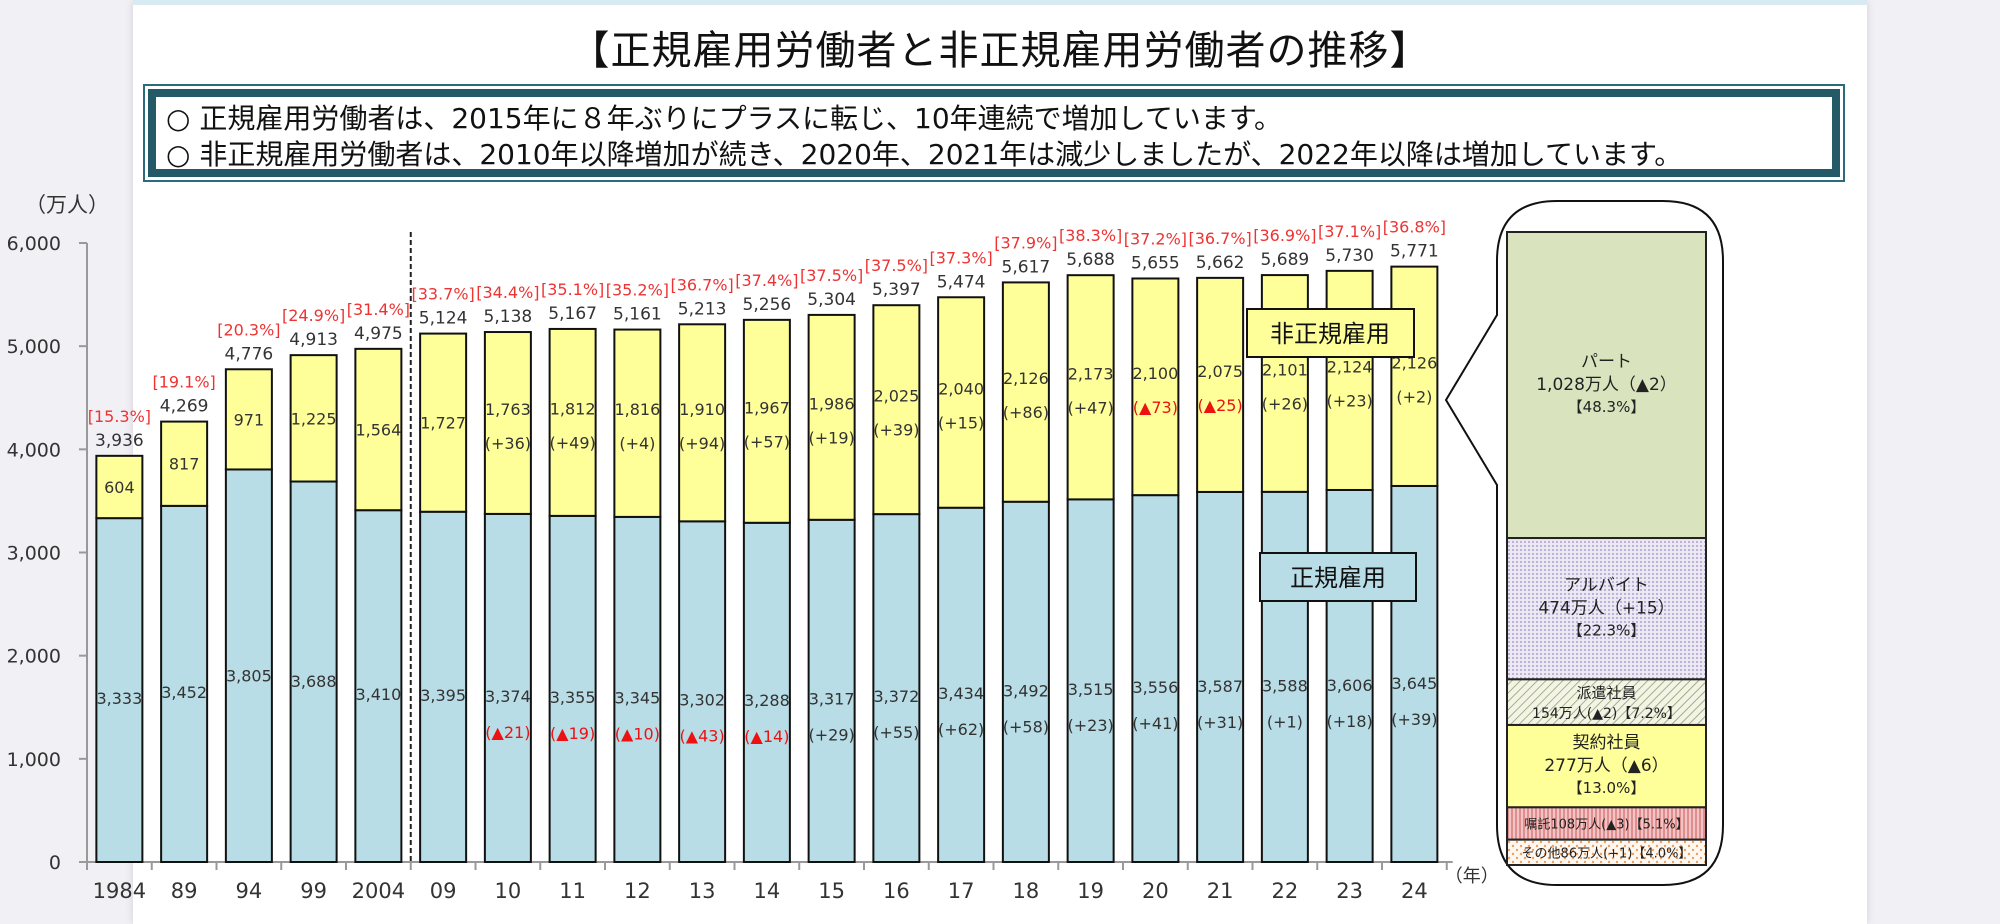  I want to click on legend-nonregular: 非正規雇用, so click(1330, 333).